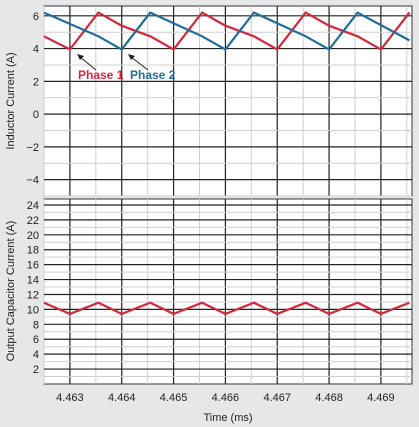 The height and width of the screenshot is (427, 419). What do you see at coordinates (226, 308) in the screenshot?
I see `bottom-series-output-current-line` at bounding box center [226, 308].